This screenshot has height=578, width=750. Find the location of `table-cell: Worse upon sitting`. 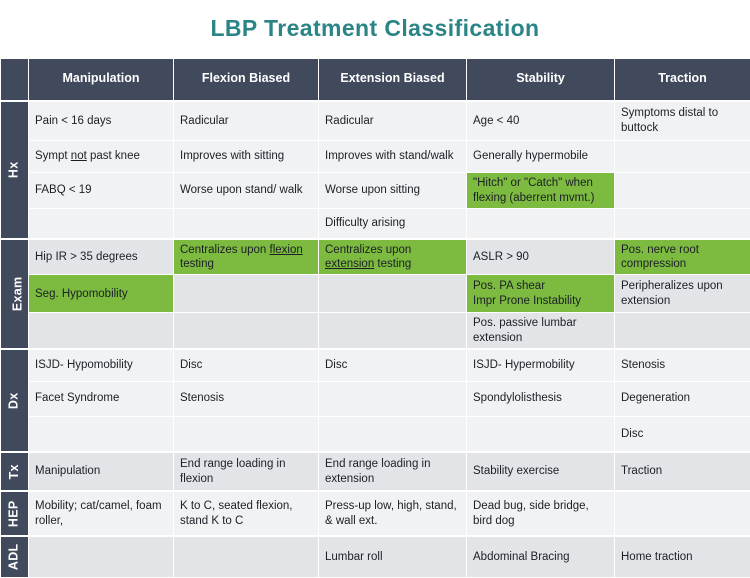

table-cell: Worse upon sitting is located at coordinates (393, 191).